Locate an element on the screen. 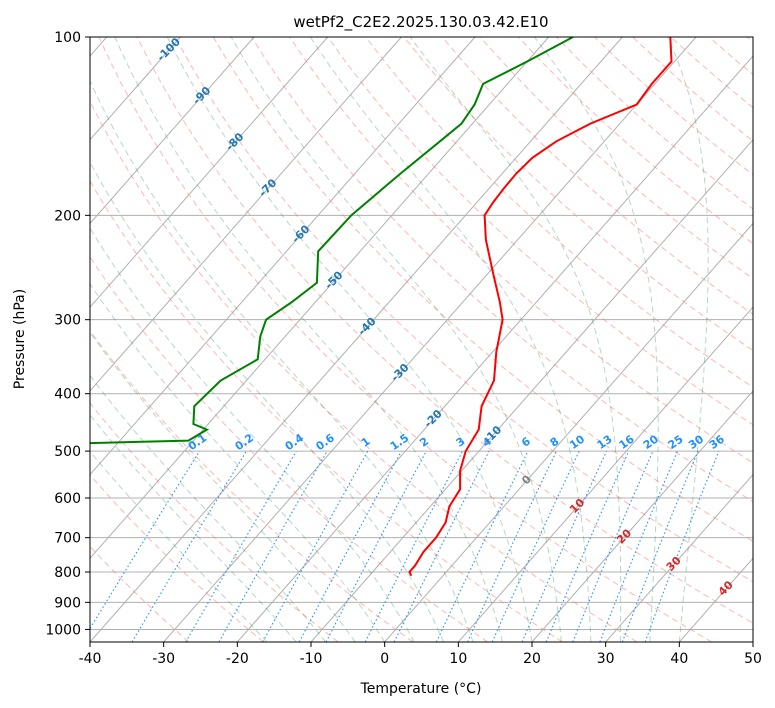  x-tick-label: 40 is located at coordinates (679, 659).